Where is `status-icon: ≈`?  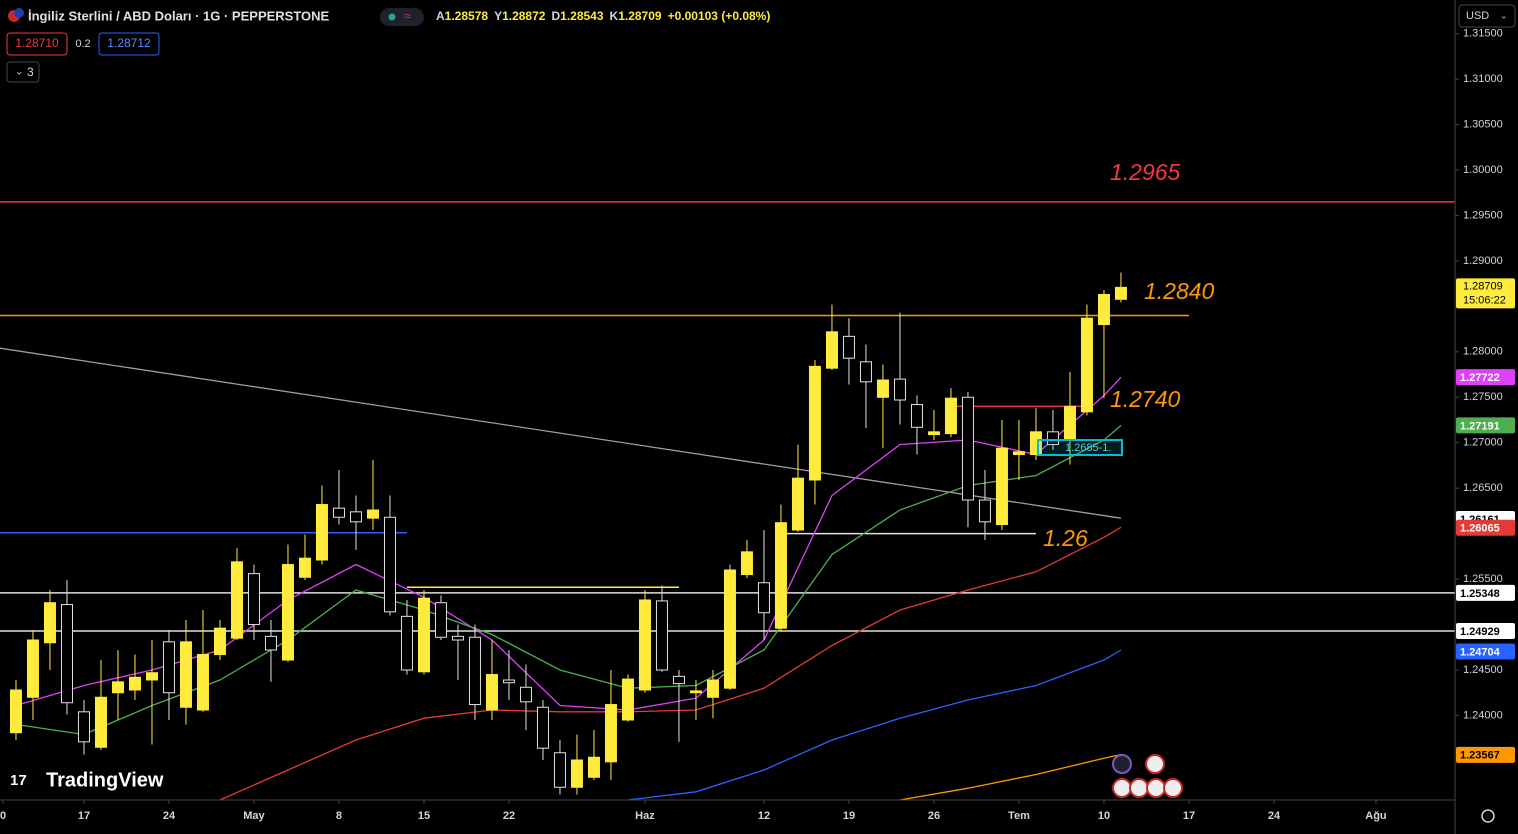 status-icon: ≈ is located at coordinates (407, 16).